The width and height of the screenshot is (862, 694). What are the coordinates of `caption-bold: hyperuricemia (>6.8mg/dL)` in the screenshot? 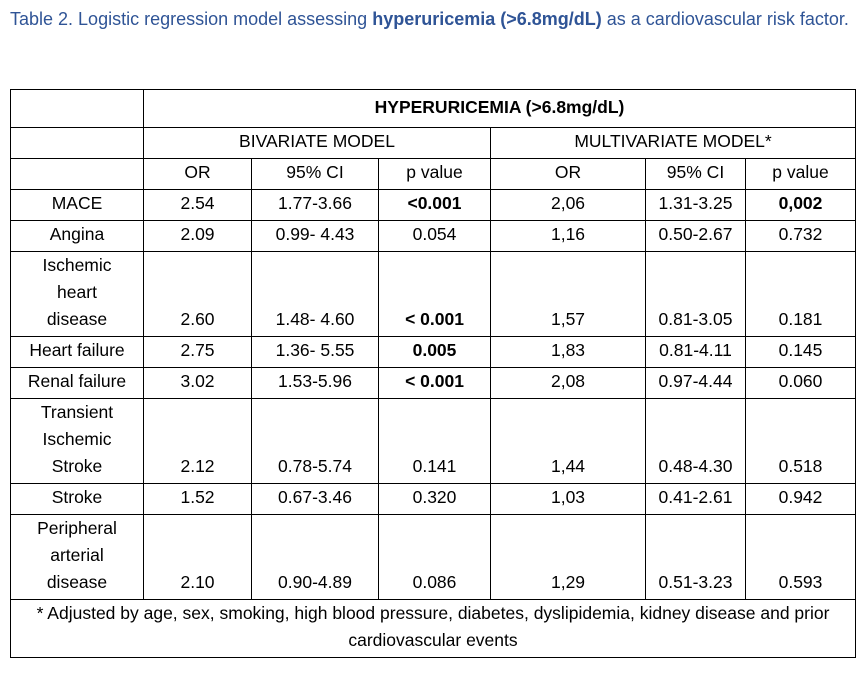 It's located at (487, 19).